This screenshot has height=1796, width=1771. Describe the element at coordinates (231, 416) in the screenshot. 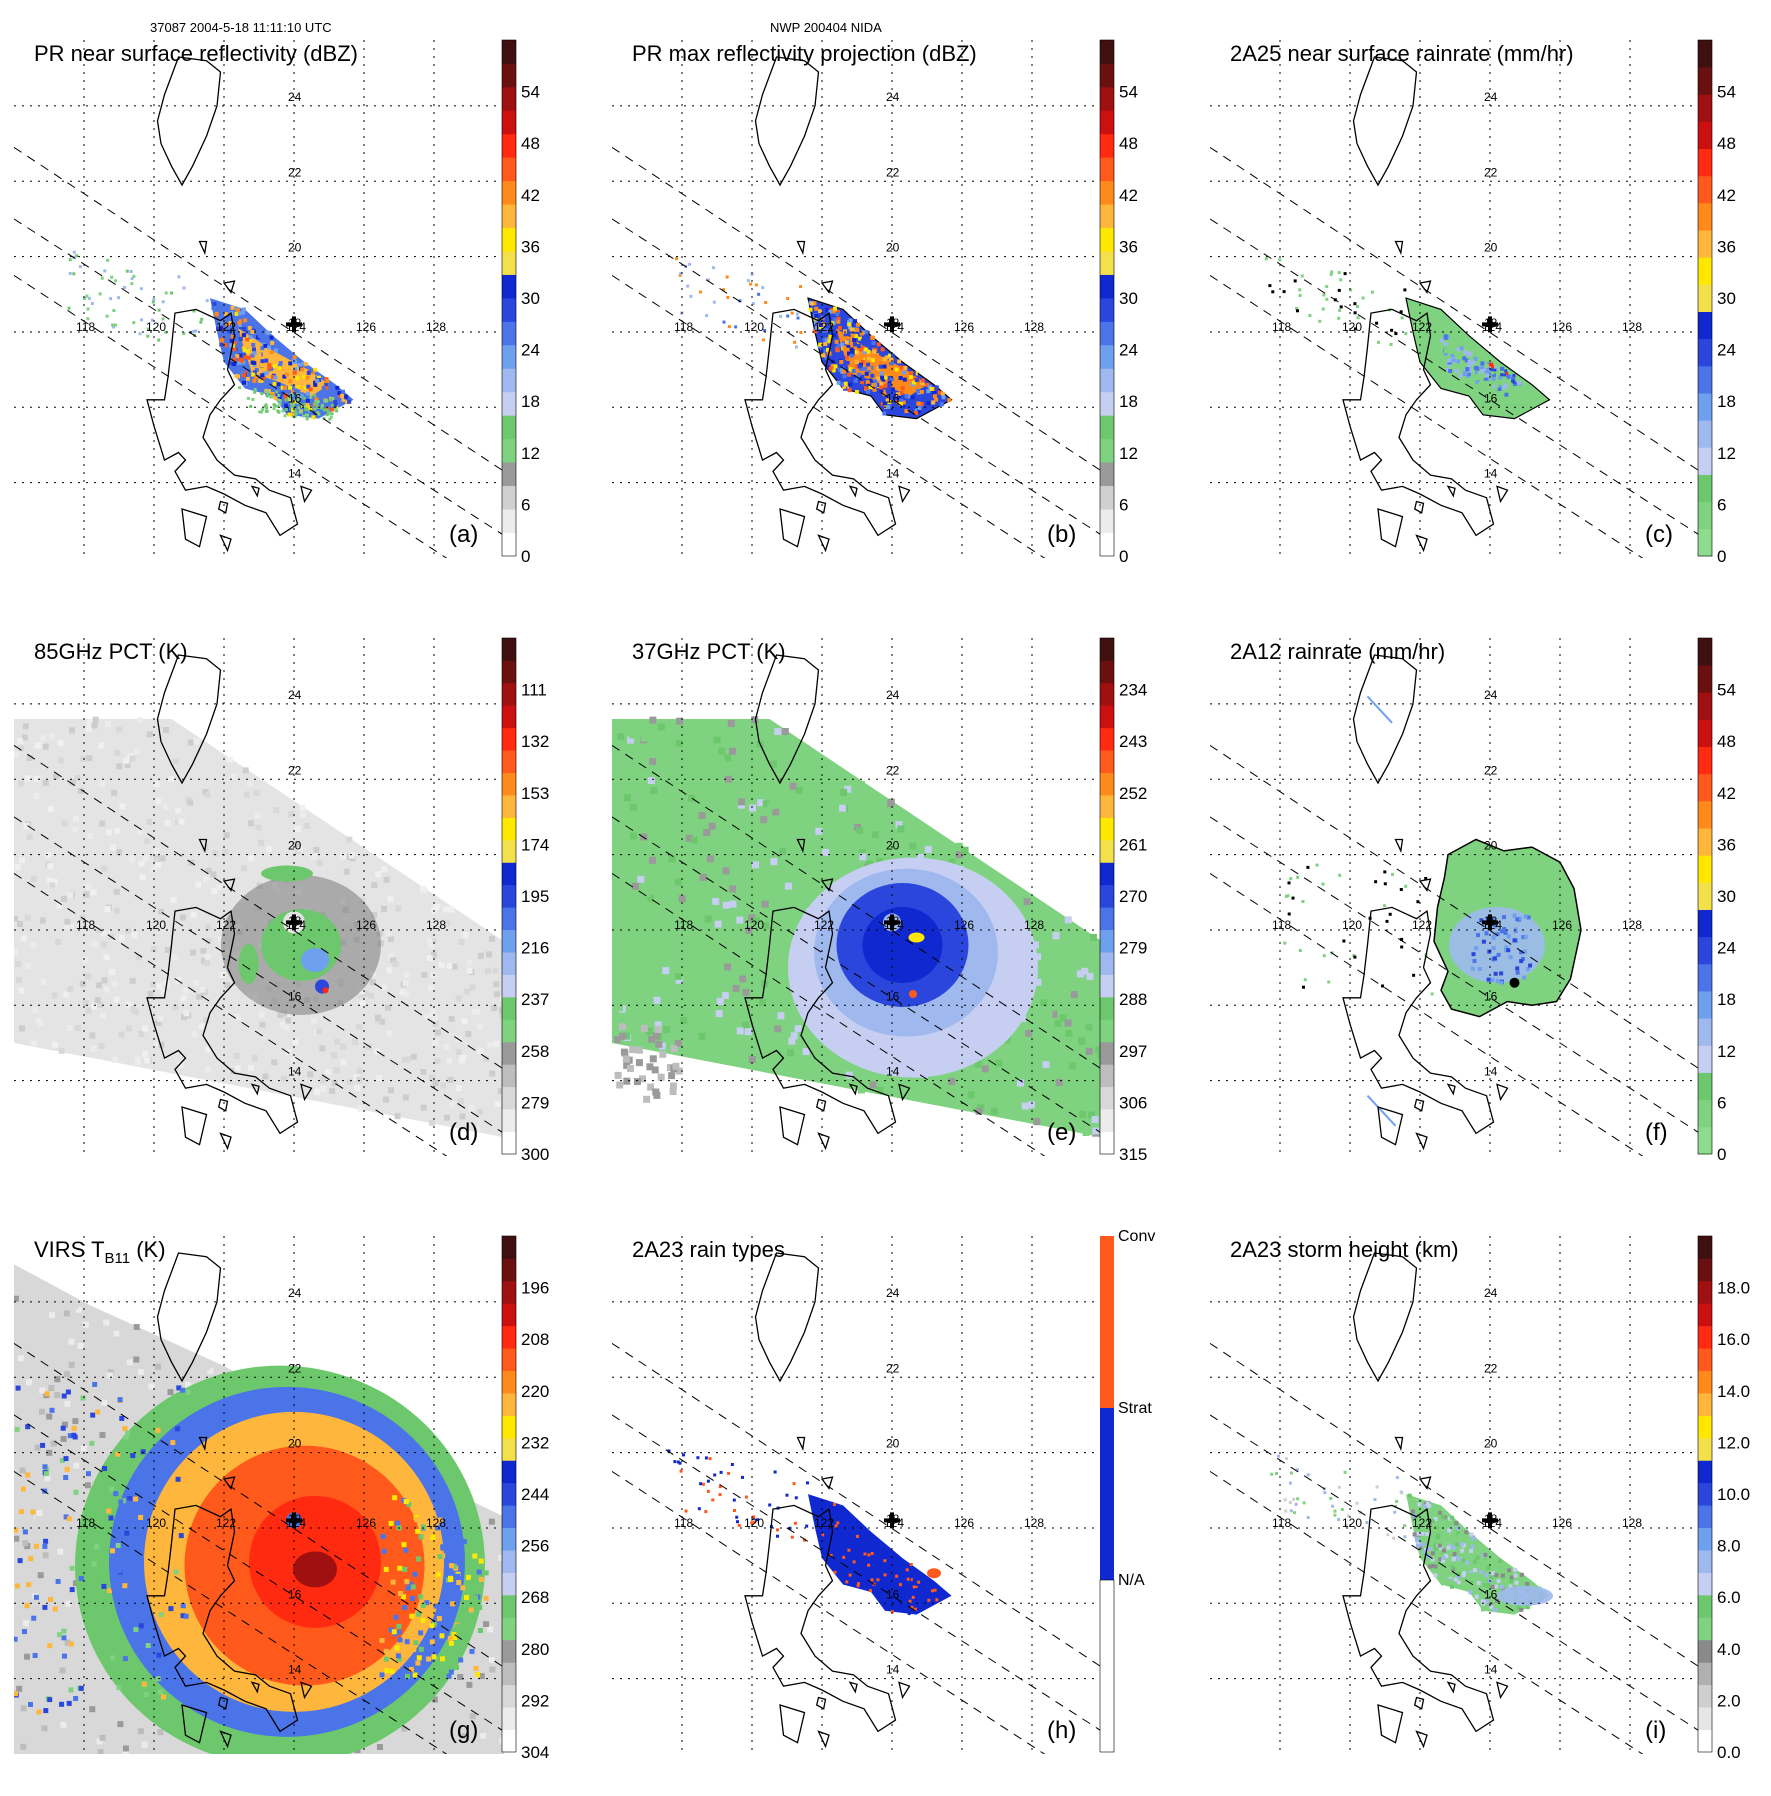

I see `swath-edge-line` at that location.